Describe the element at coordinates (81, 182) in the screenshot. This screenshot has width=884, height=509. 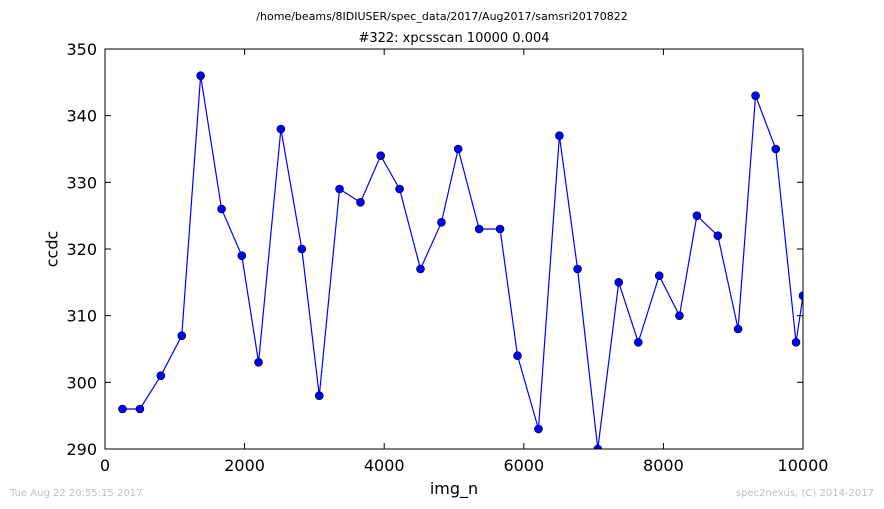
I see `y-tick-label: 330` at that location.